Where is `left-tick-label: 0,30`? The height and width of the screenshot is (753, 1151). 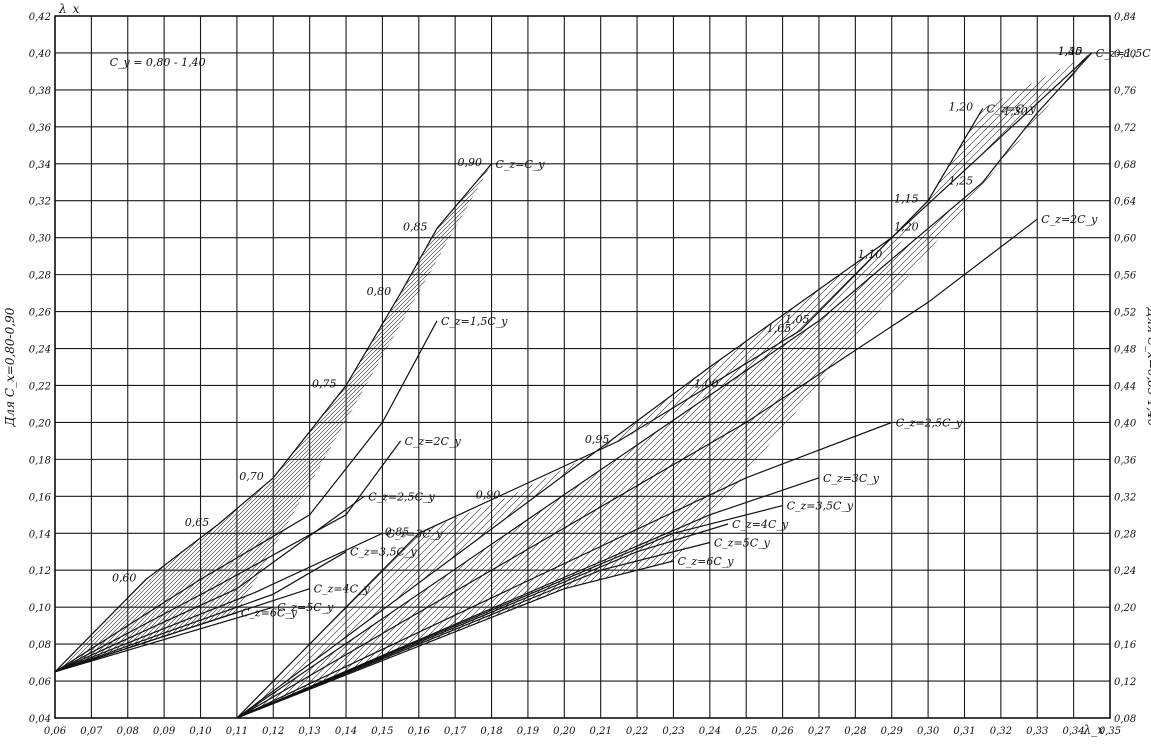
left-tick-label: 0,30 is located at coordinates (40, 239).